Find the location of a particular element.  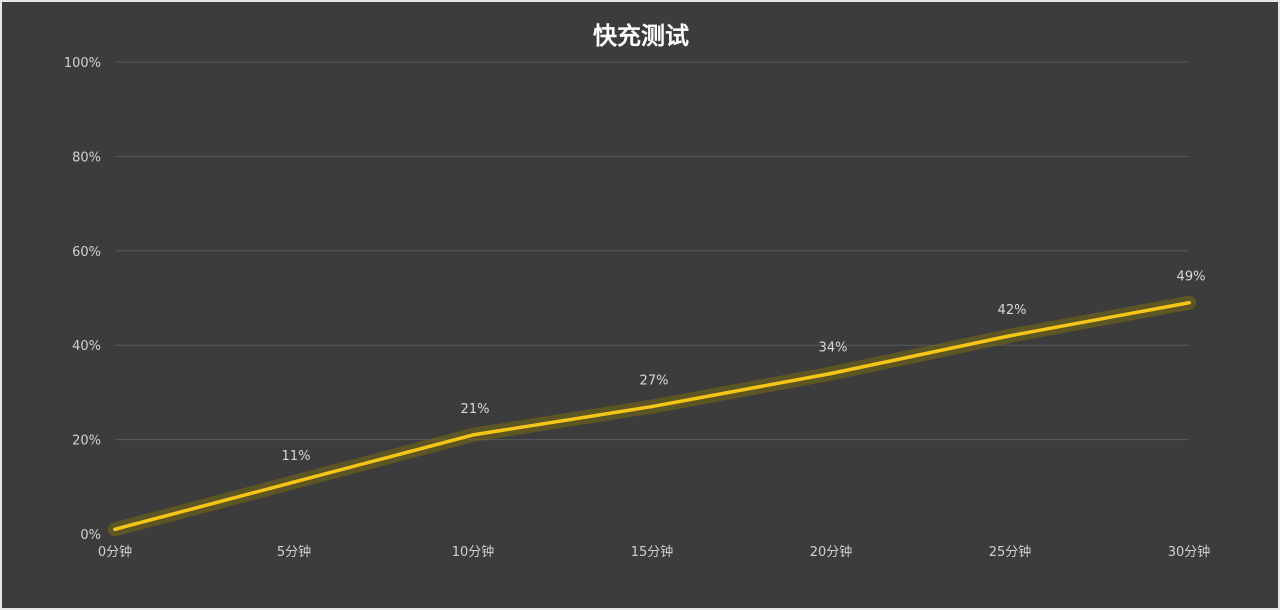

data-label: 49% is located at coordinates (1191, 277).